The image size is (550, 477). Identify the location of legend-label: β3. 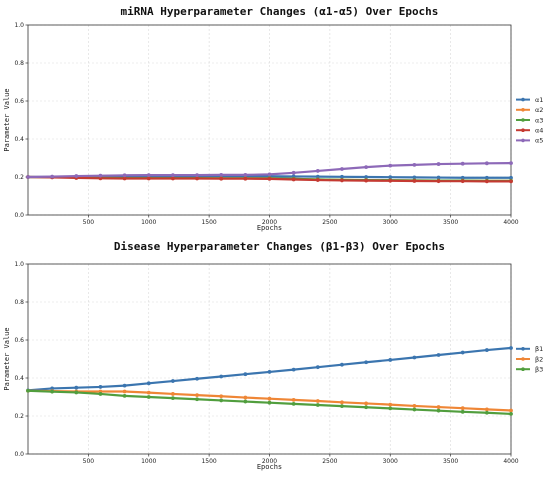
(539, 370).